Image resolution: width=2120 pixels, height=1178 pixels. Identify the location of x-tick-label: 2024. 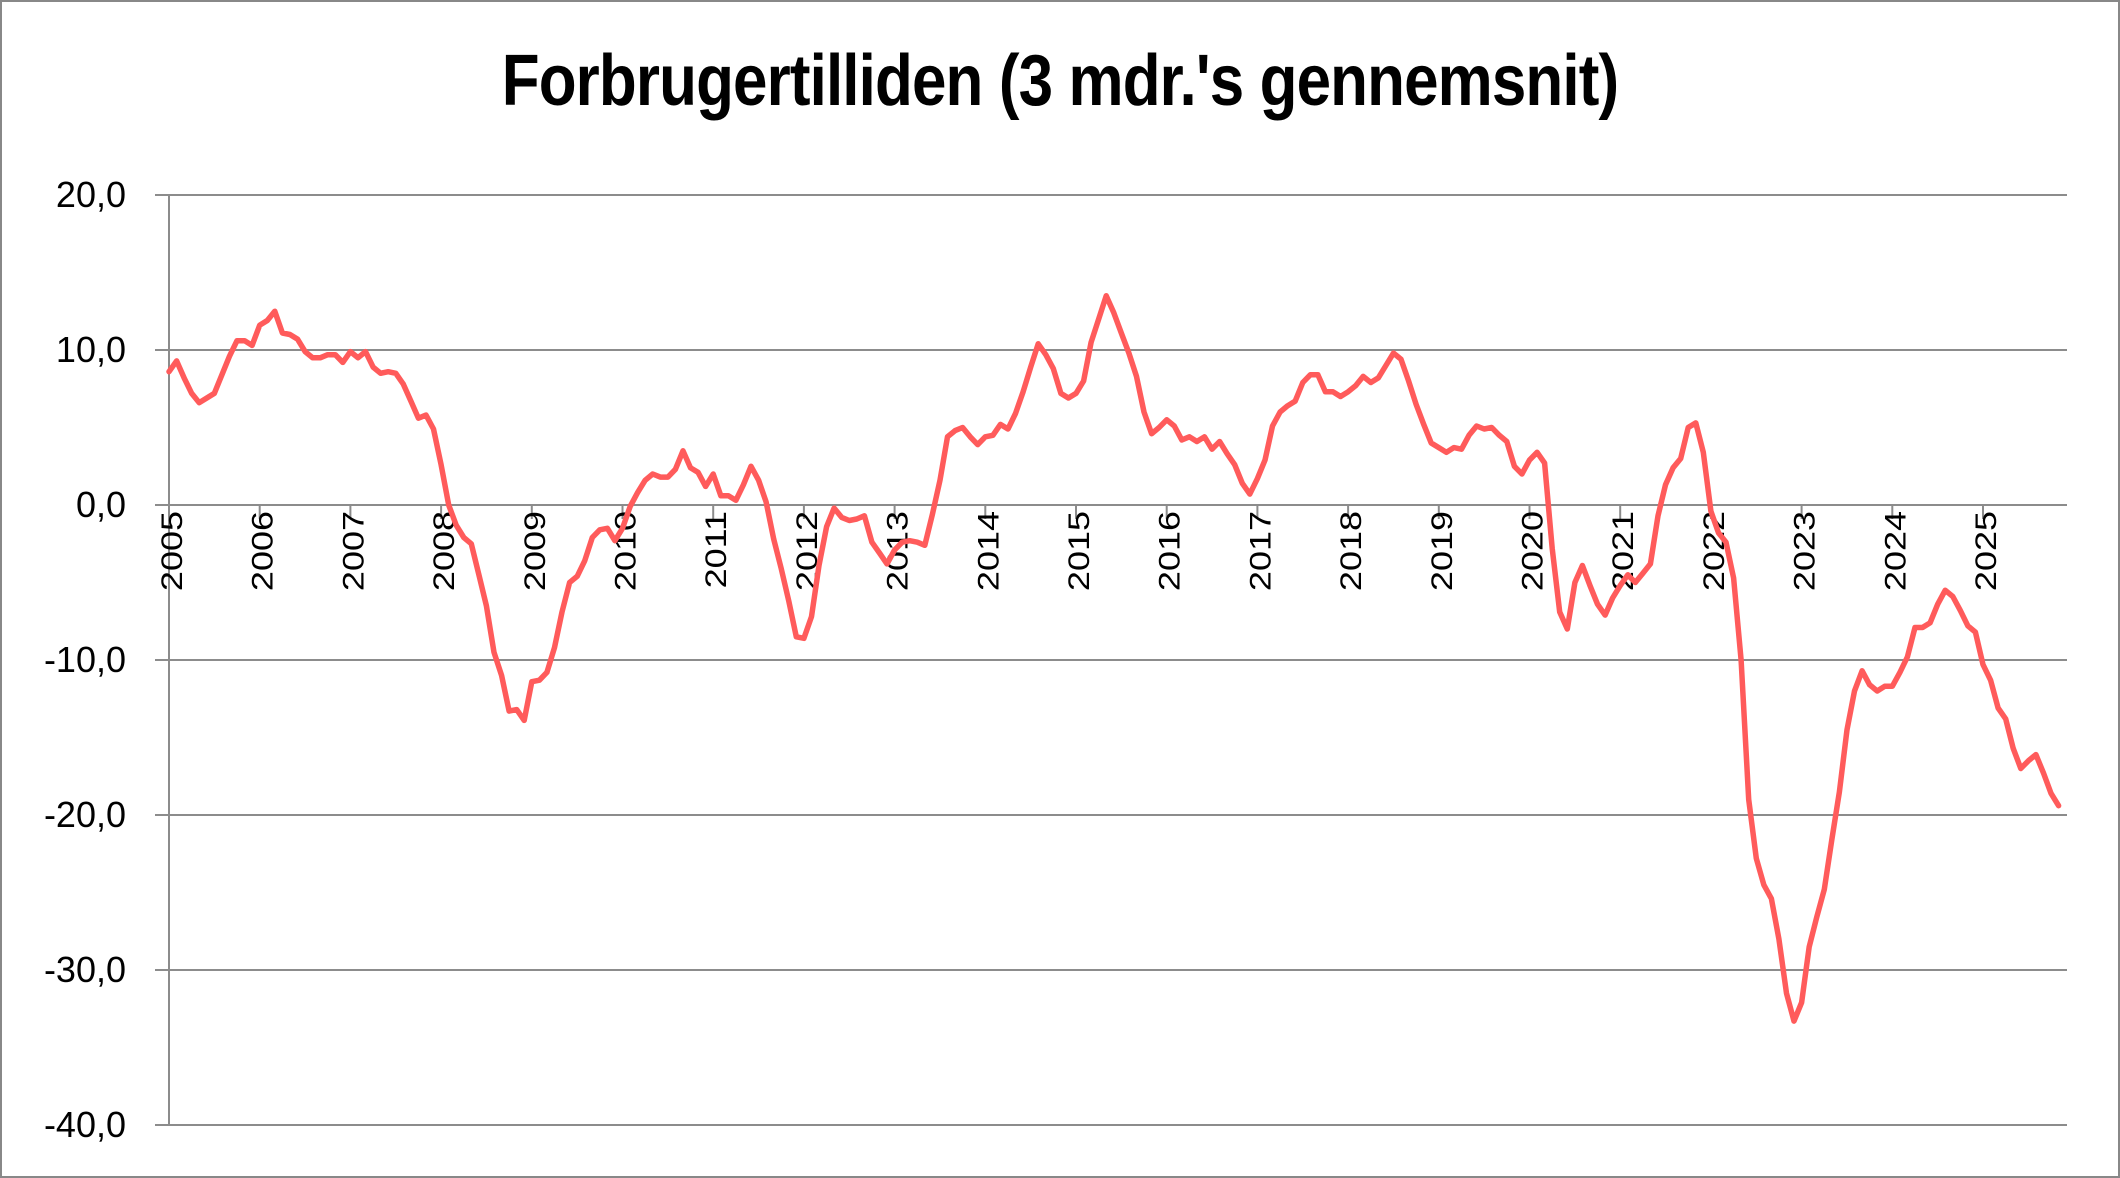
(1894, 551).